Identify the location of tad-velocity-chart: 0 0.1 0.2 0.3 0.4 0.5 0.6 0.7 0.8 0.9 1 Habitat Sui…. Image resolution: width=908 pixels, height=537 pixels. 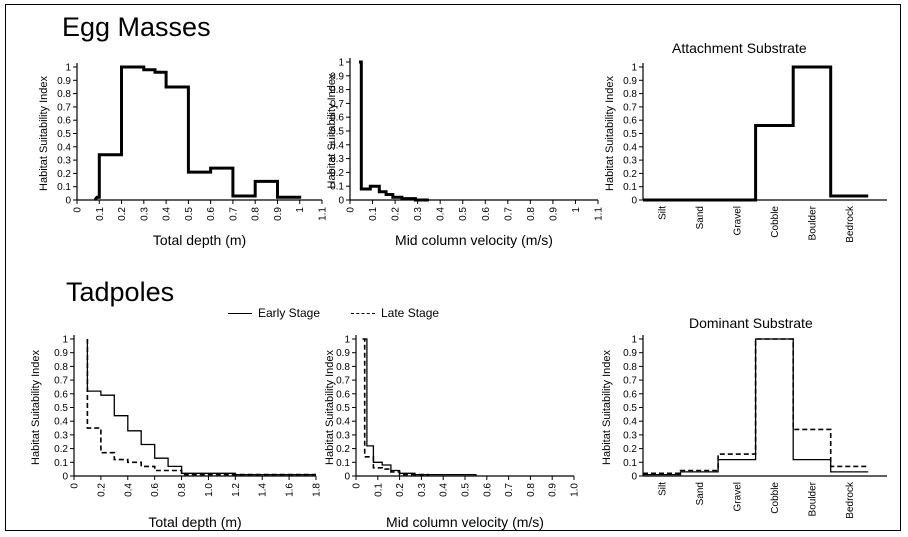
(452, 433).